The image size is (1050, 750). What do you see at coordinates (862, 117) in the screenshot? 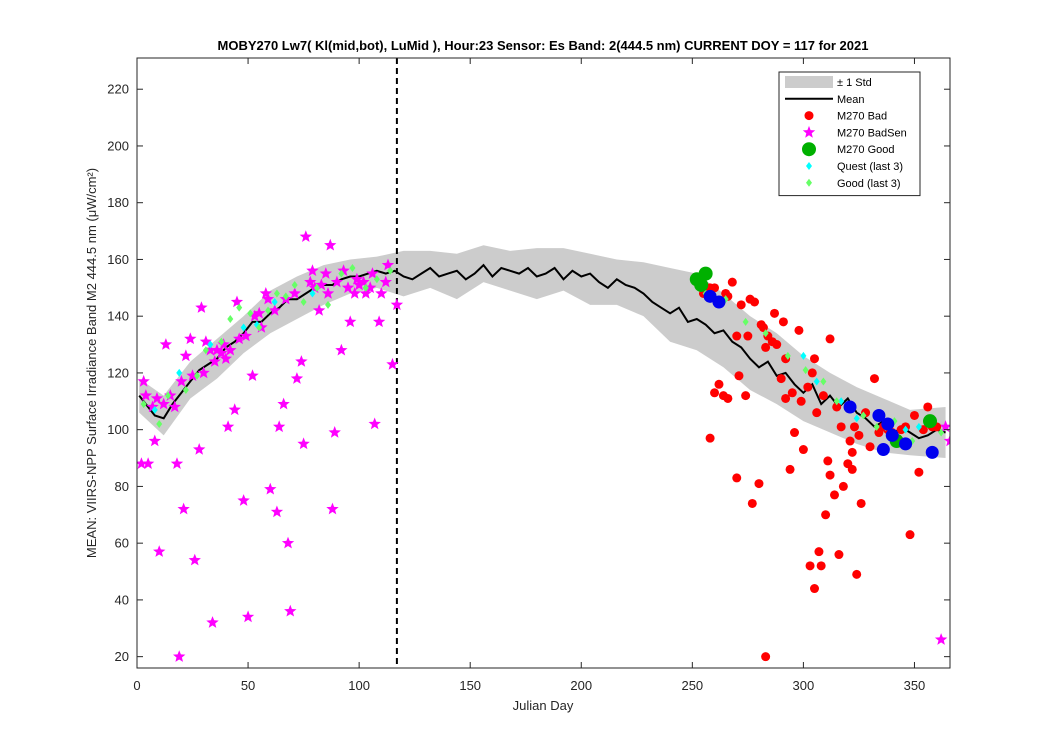
I see `legend-label: M270 Bad` at bounding box center [862, 117].